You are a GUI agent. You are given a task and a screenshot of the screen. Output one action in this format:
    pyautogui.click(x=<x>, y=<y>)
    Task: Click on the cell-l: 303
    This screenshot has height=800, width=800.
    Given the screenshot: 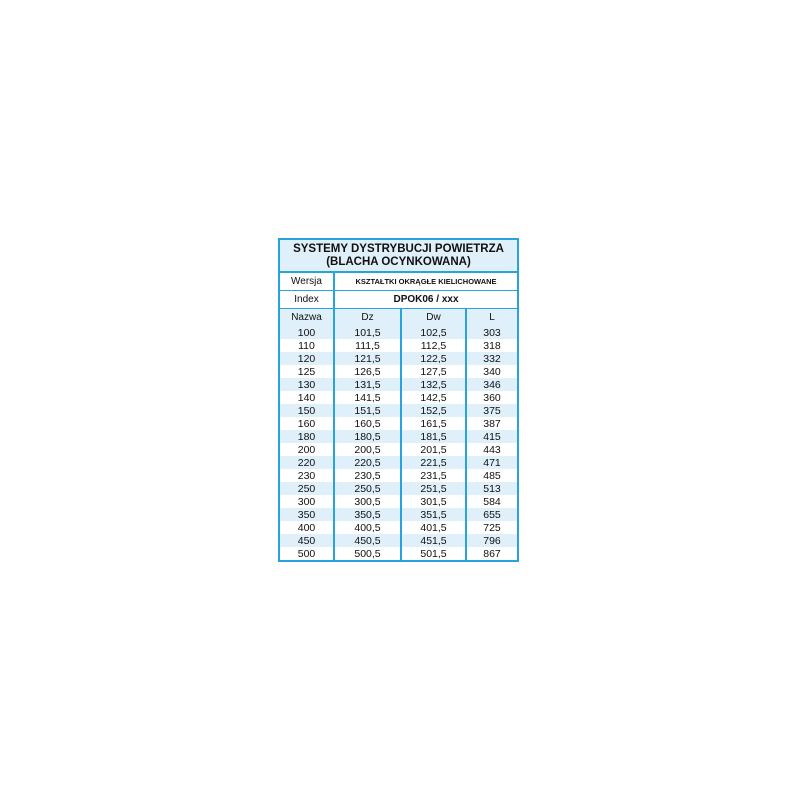 What is the action you would take?
    pyautogui.click(x=491, y=332)
    